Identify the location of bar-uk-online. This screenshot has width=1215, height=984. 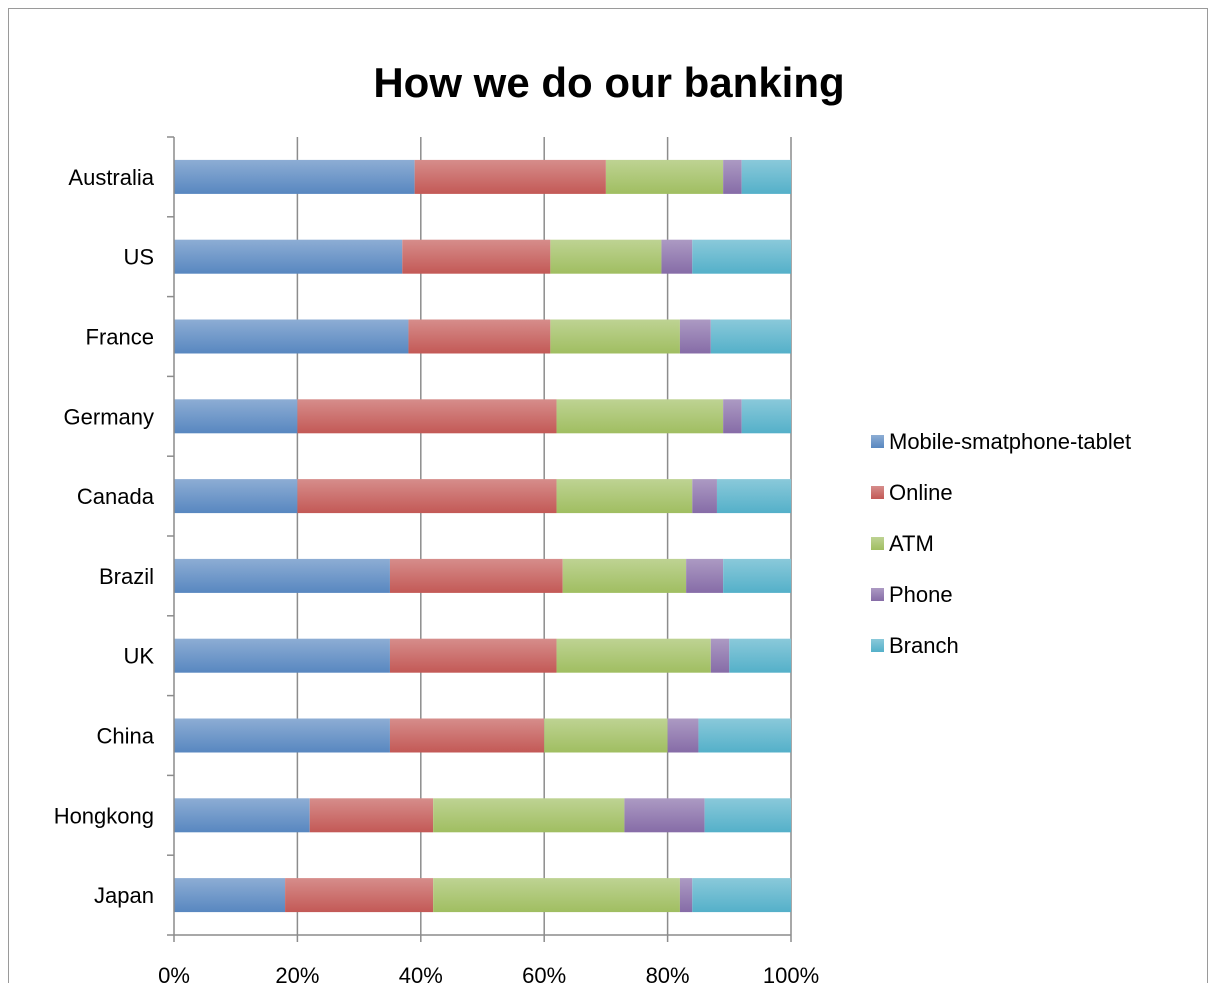
(473, 655).